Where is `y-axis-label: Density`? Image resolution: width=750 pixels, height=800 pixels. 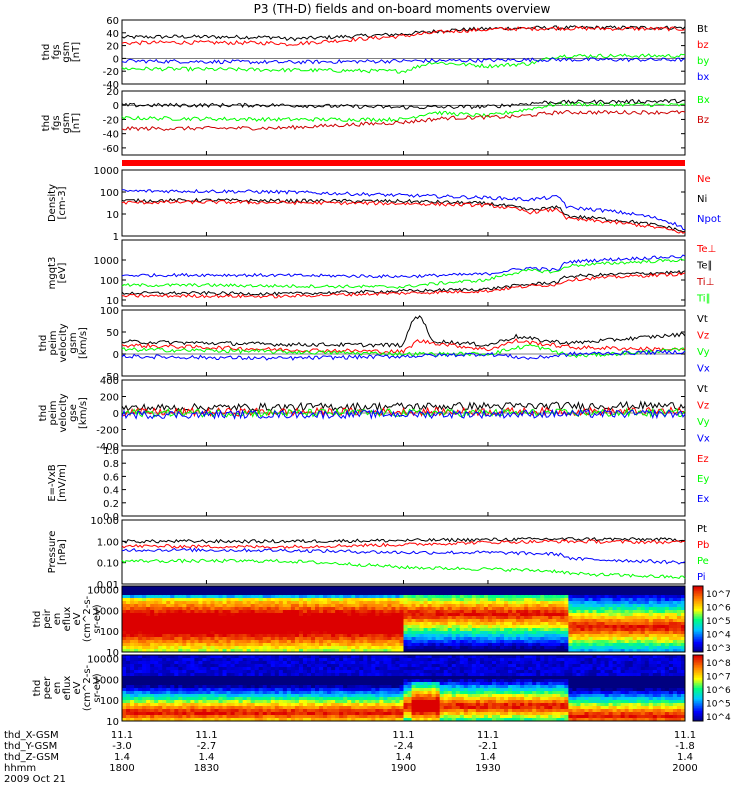
y-axis-label: Density is located at coordinates (52, 203).